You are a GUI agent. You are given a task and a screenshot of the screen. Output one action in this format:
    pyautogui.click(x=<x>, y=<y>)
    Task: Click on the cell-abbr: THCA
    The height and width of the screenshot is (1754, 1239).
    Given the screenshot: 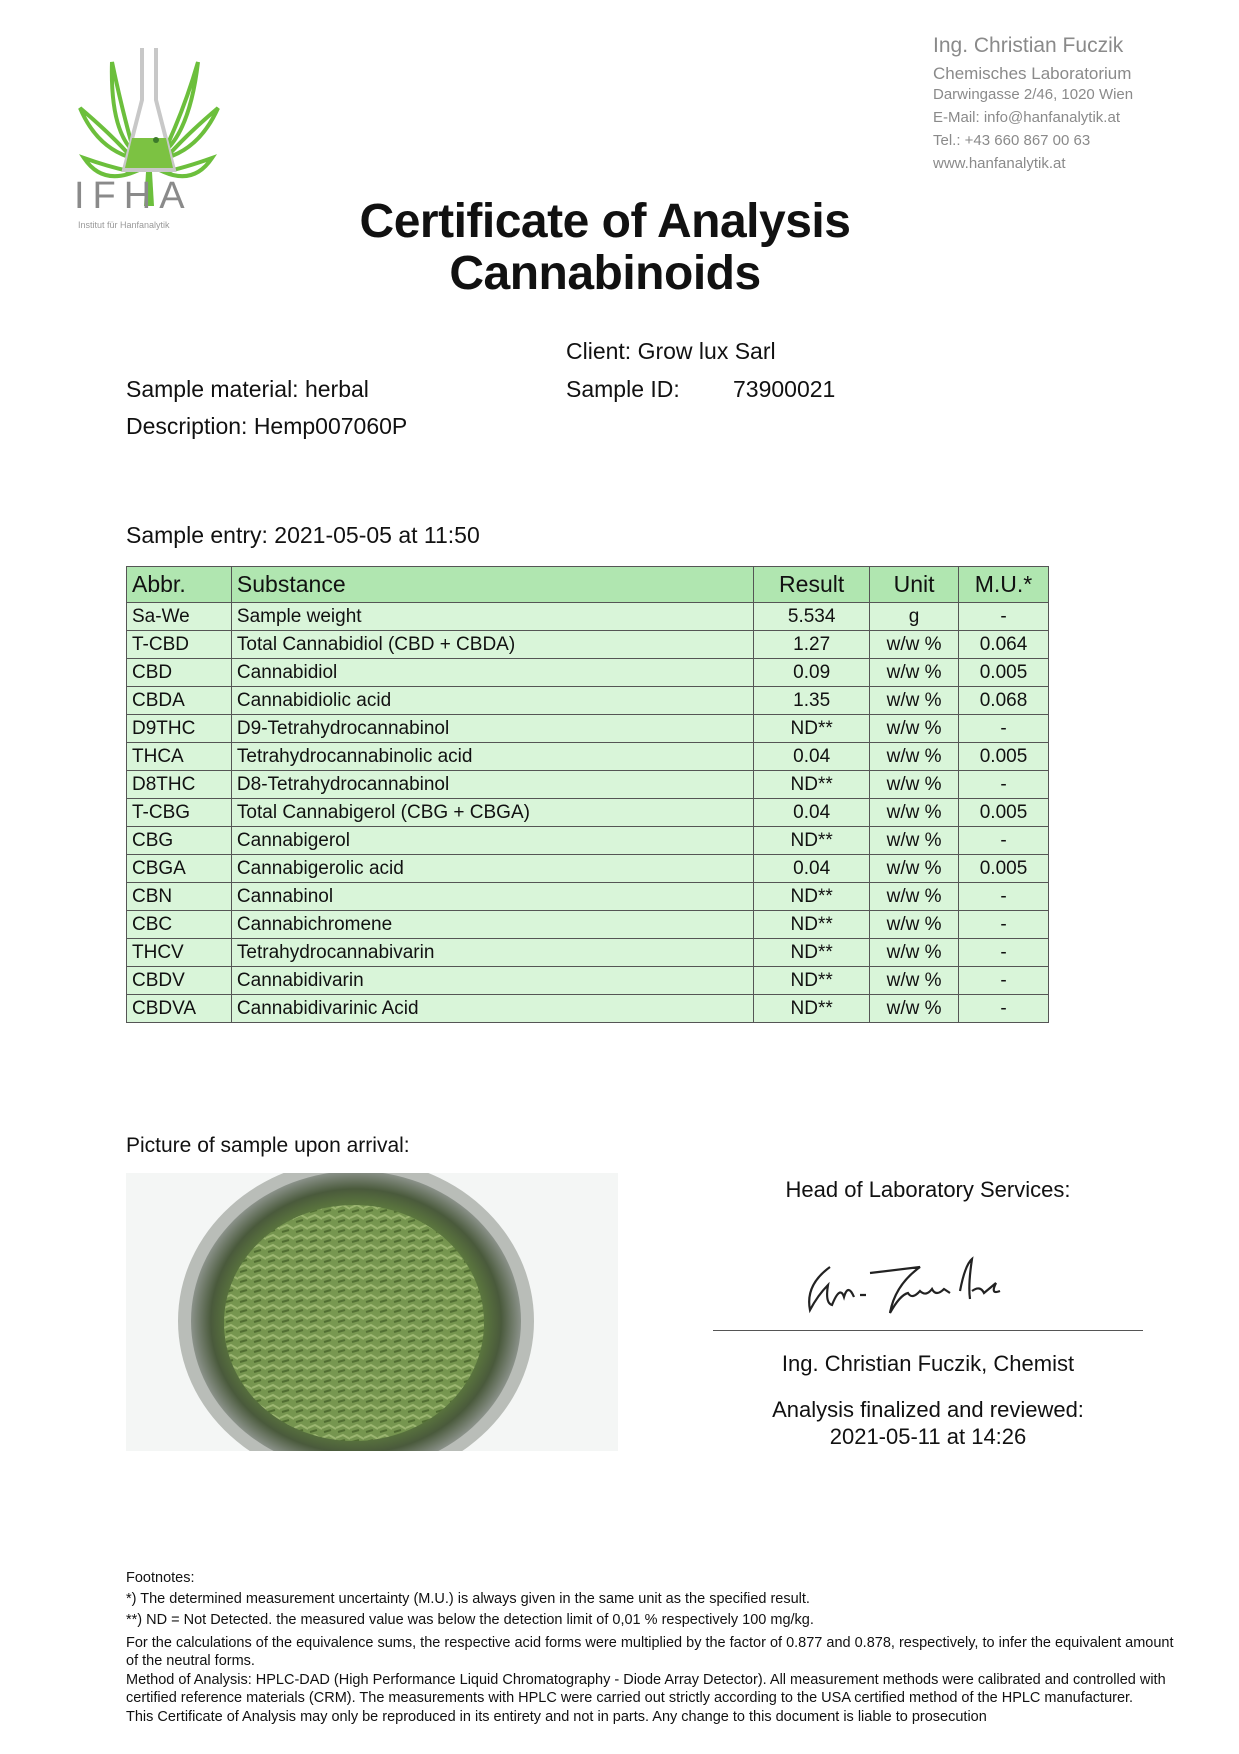 What is the action you would take?
    pyautogui.click(x=179, y=756)
    